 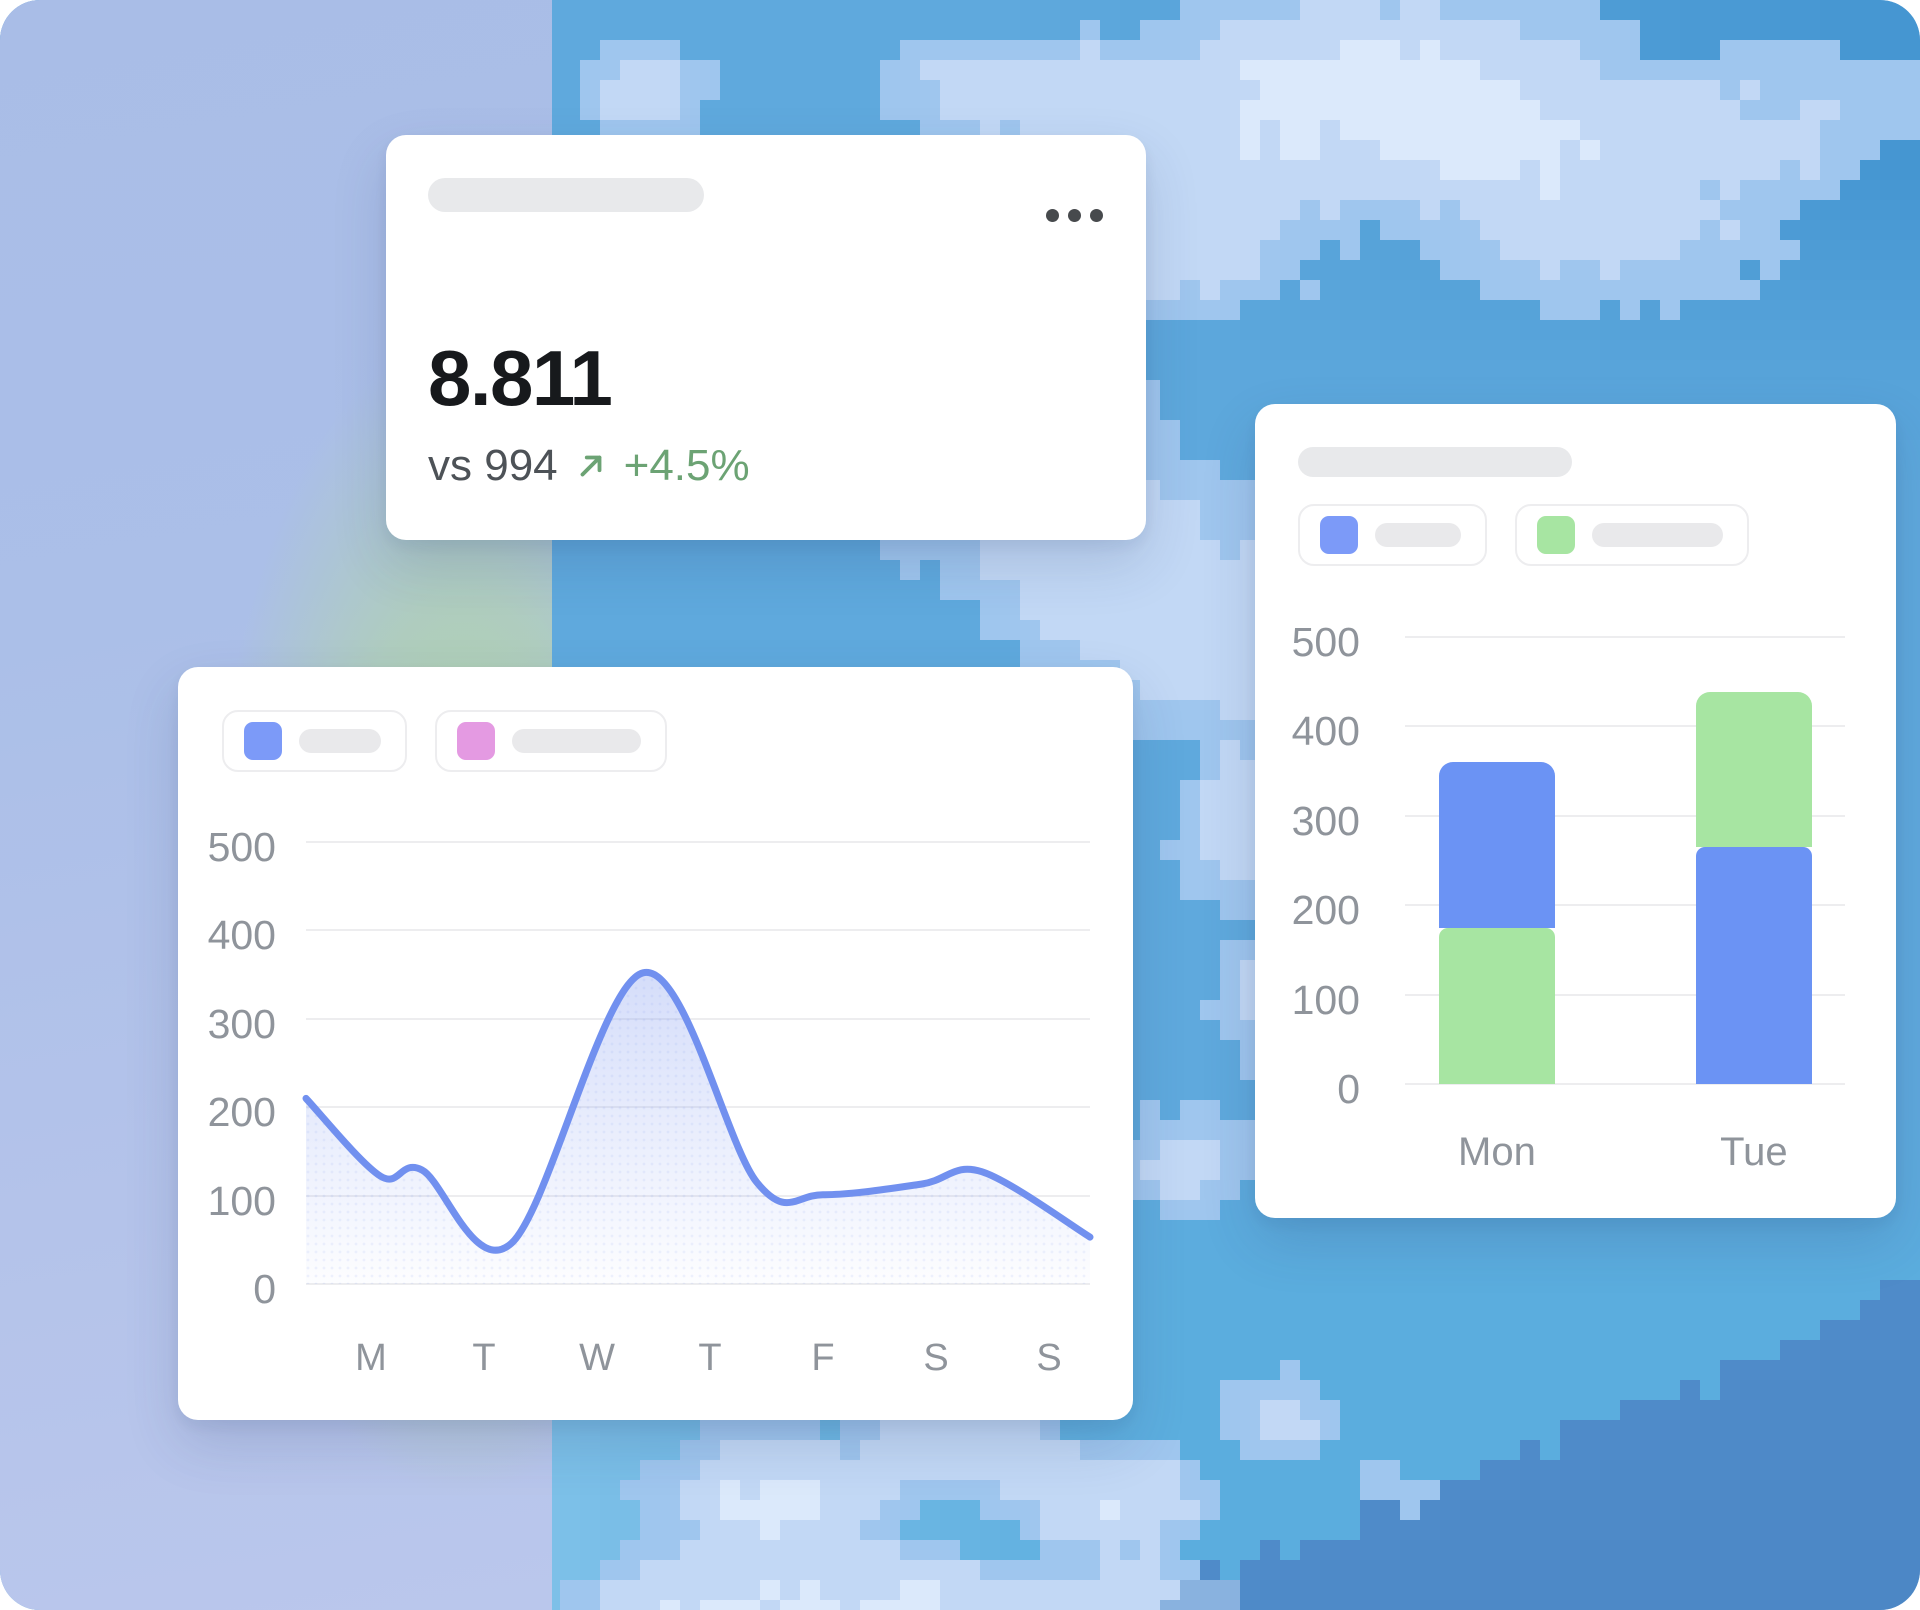 What do you see at coordinates (520, 378) in the screenshot?
I see `kpi-value: 8.811` at bounding box center [520, 378].